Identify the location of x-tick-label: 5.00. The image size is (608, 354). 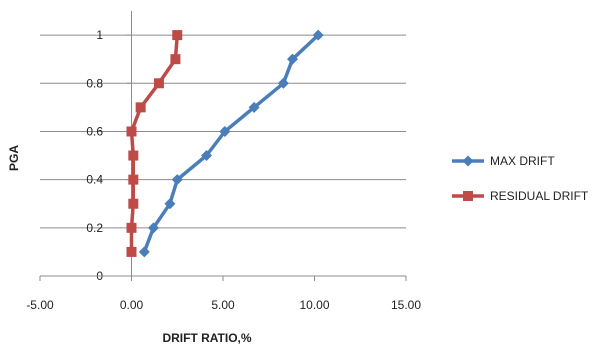
(223, 305).